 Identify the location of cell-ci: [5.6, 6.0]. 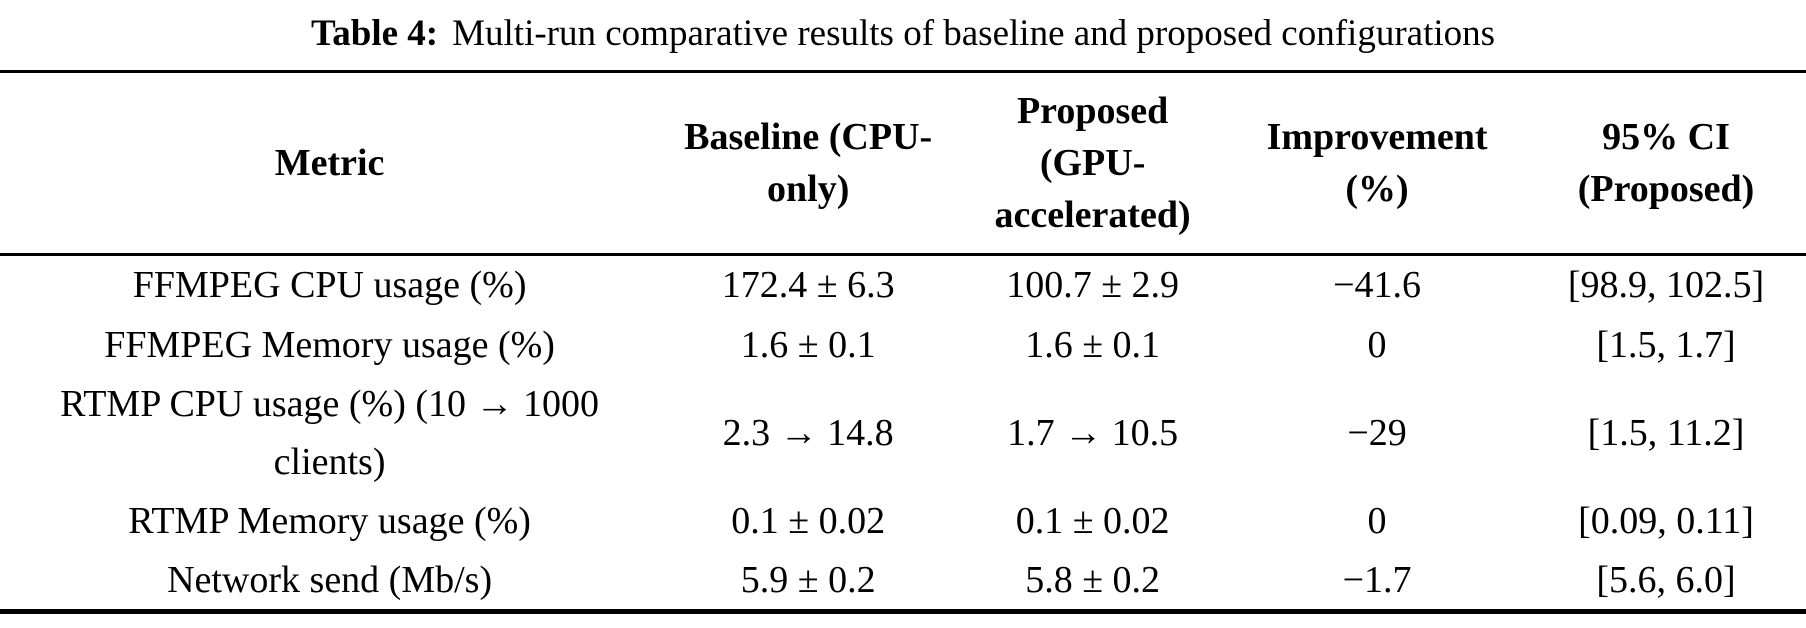
(1666, 579).